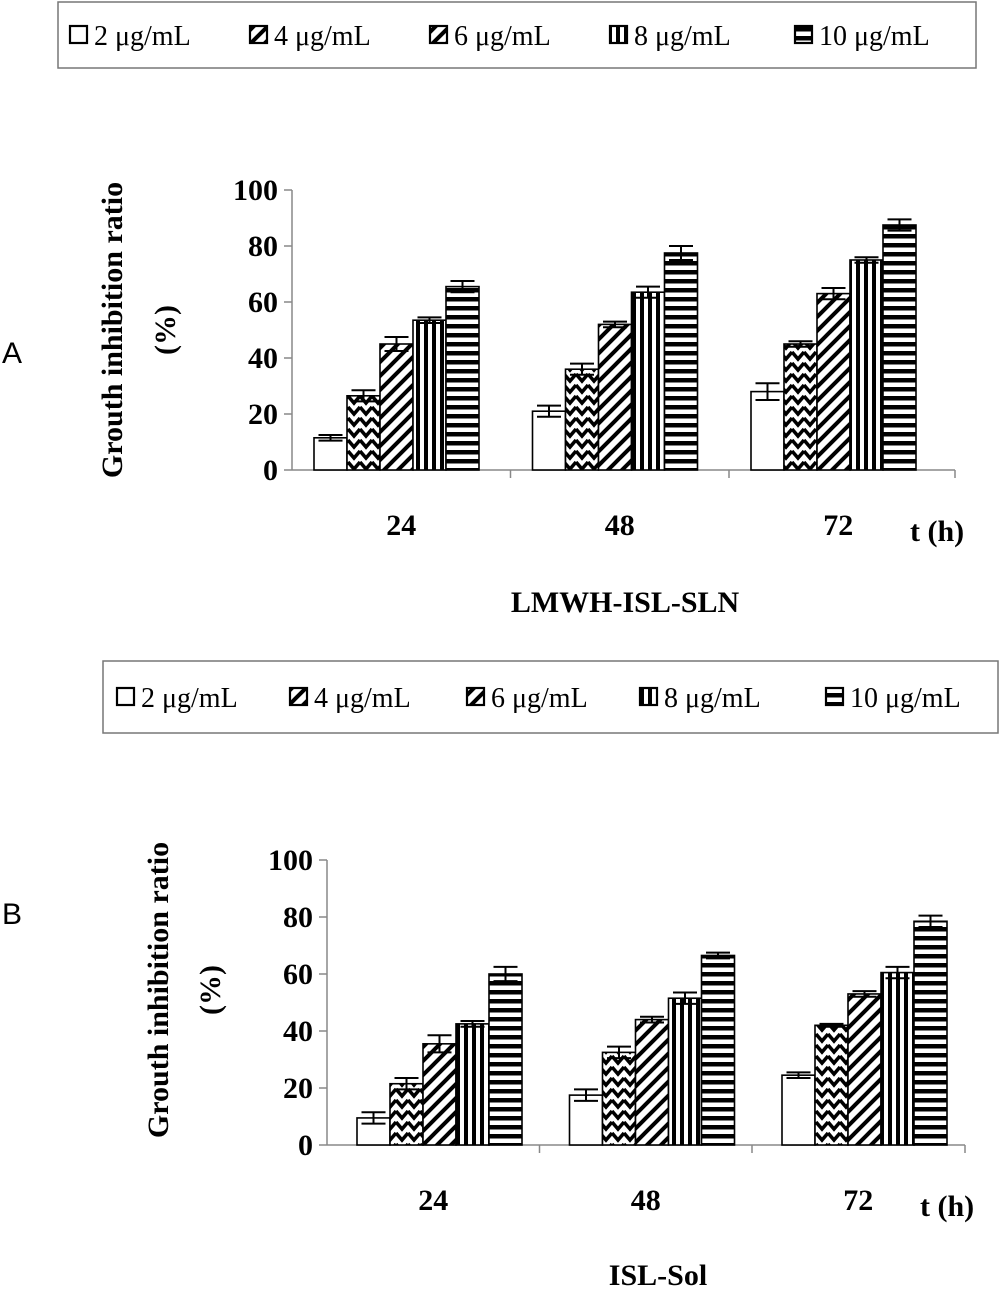  Describe the element at coordinates (502, 36) in the screenshot. I see `legend-label: 6 μg/mL` at that location.